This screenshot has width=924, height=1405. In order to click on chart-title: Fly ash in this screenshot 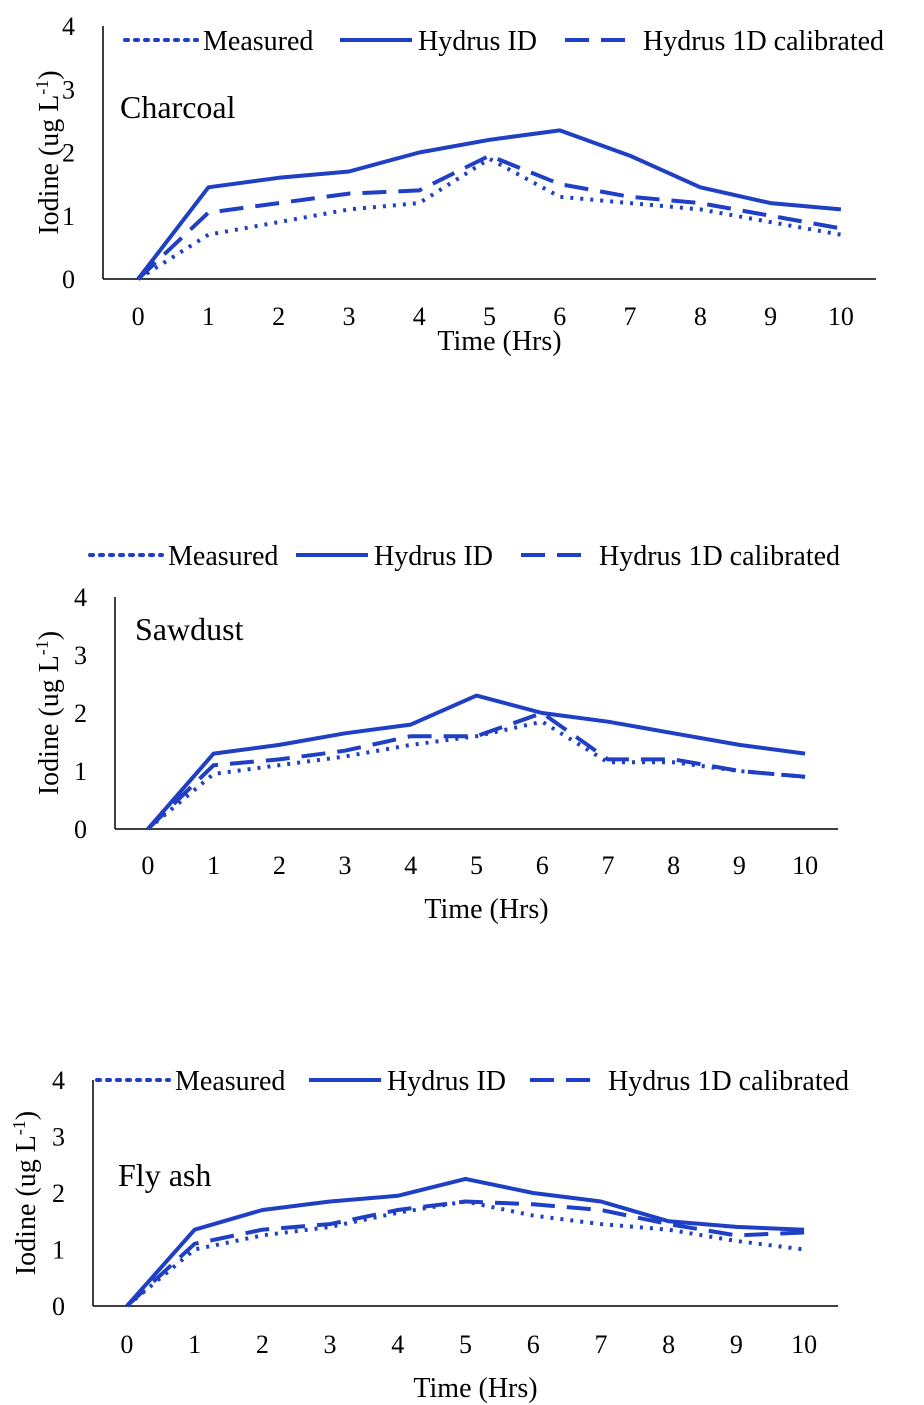, I will do `click(164, 1175)`.